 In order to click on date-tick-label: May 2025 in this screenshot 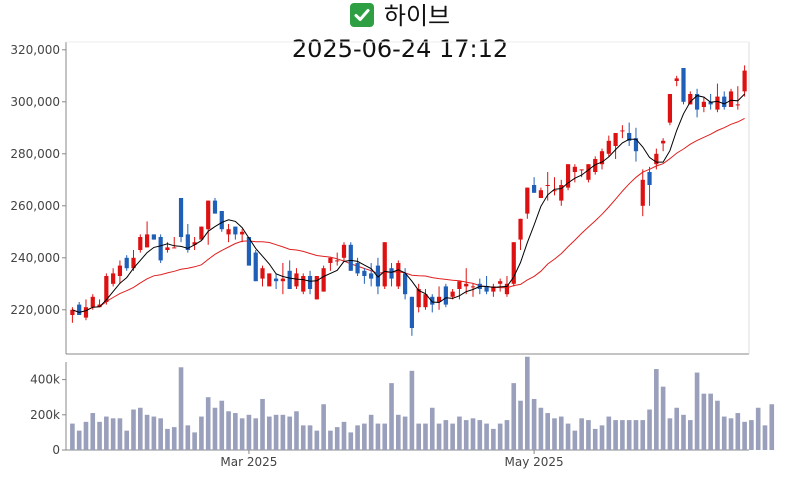, I will do `click(534, 462)`.